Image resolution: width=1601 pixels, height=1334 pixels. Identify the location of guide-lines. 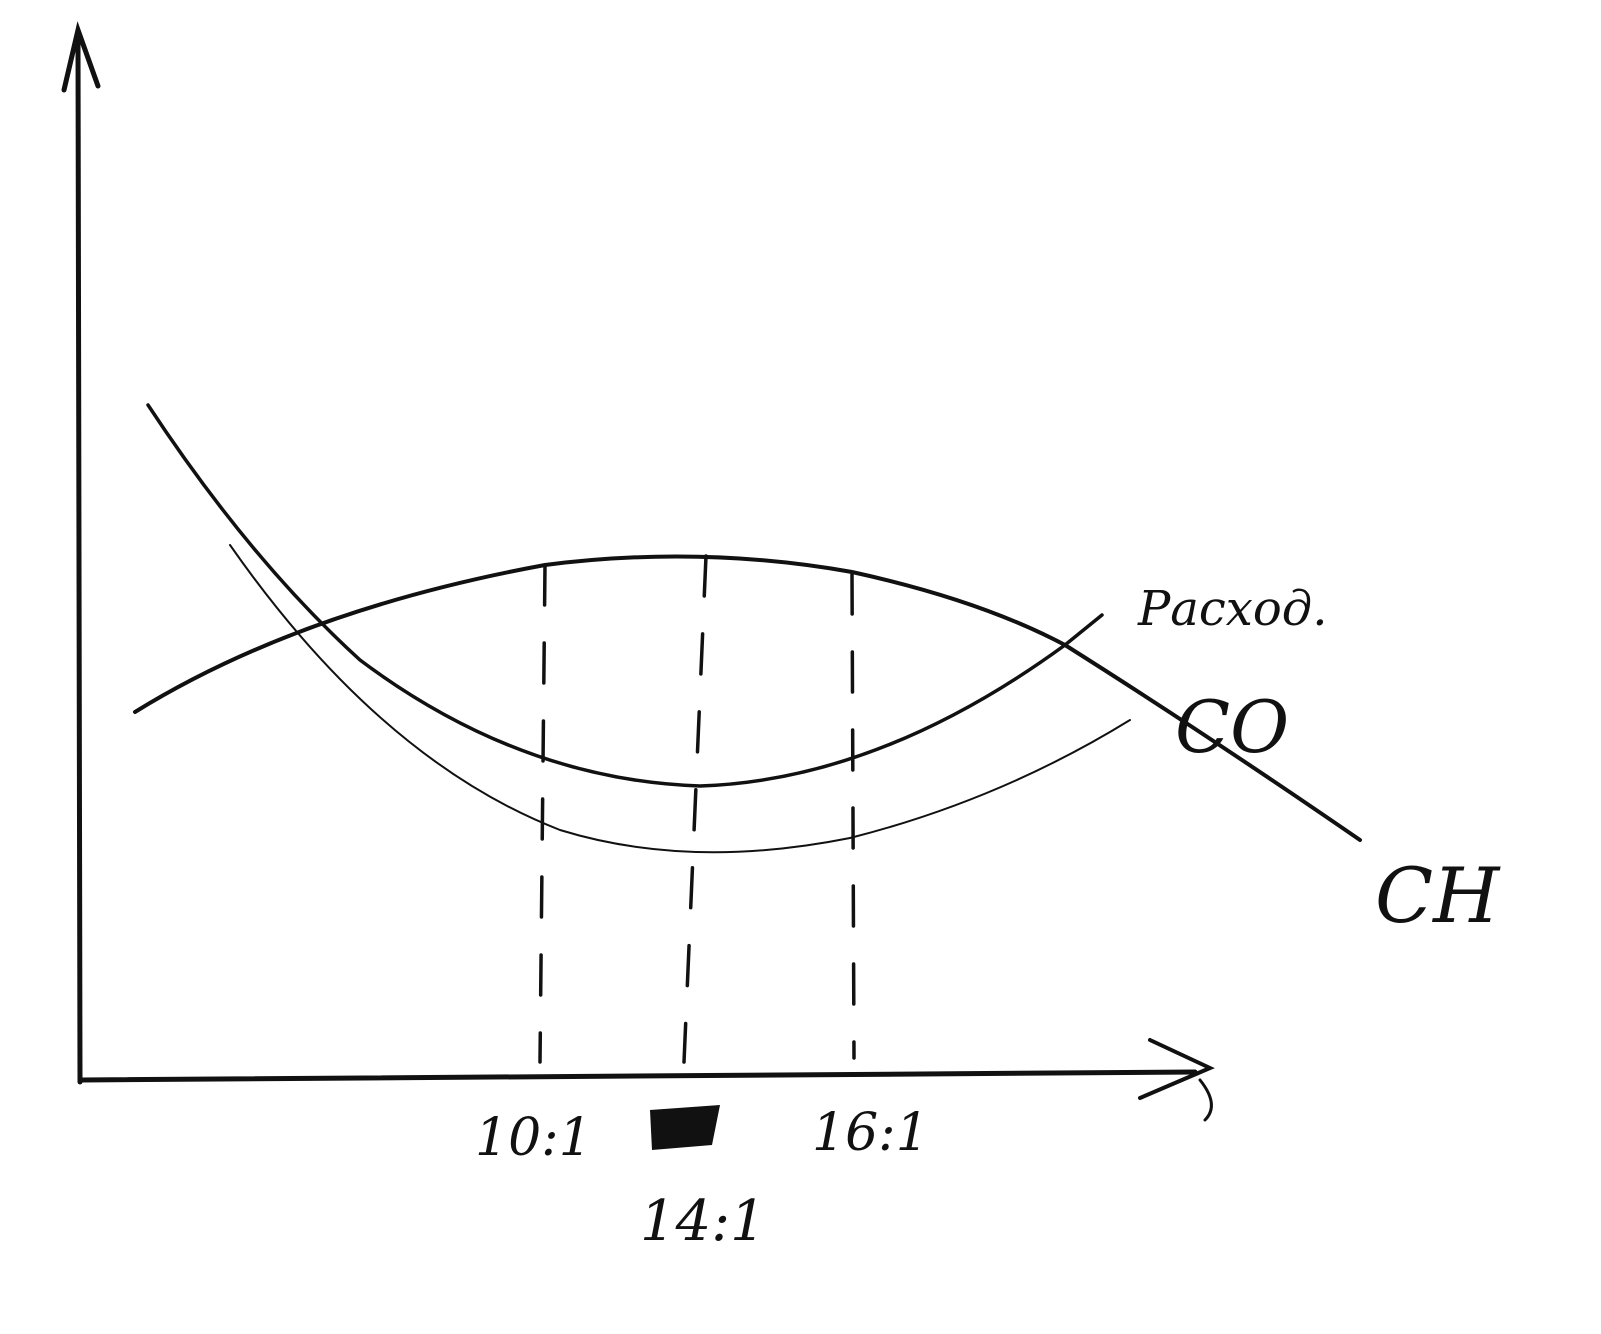
(697, 809).